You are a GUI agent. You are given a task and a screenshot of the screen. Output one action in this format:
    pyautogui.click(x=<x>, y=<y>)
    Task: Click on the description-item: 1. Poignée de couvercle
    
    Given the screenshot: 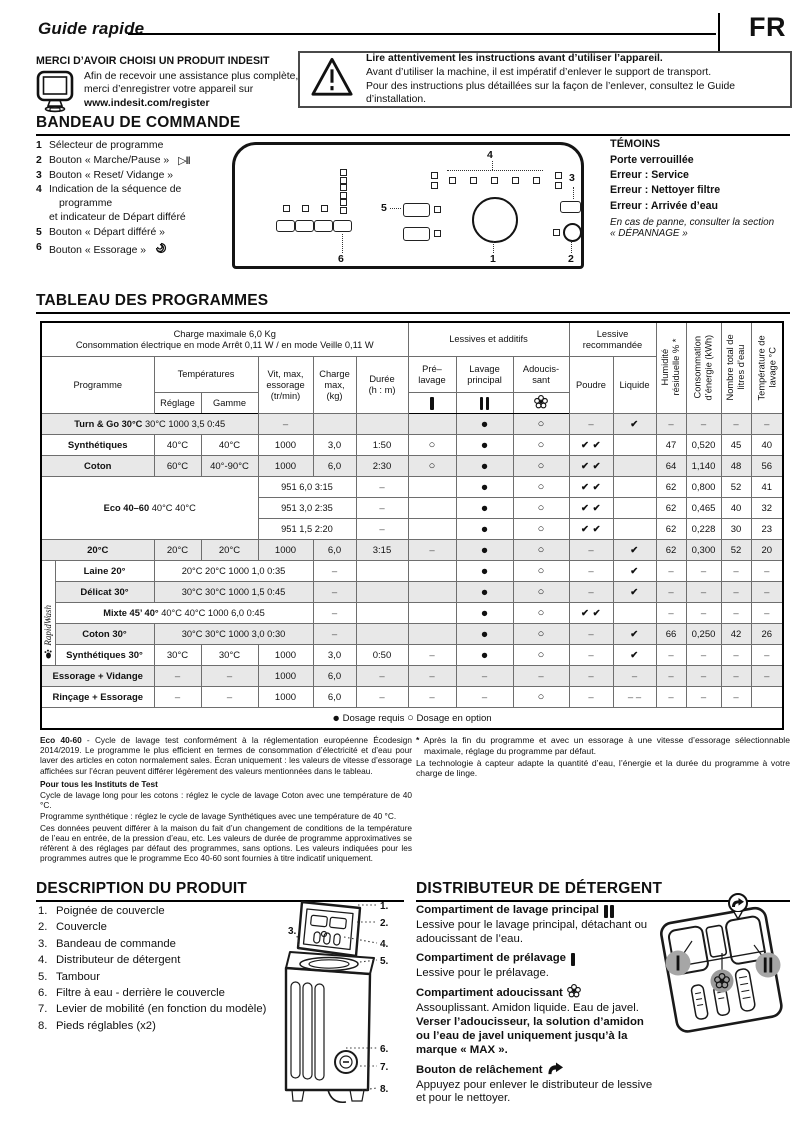 What is the action you would take?
    pyautogui.click(x=157, y=911)
    